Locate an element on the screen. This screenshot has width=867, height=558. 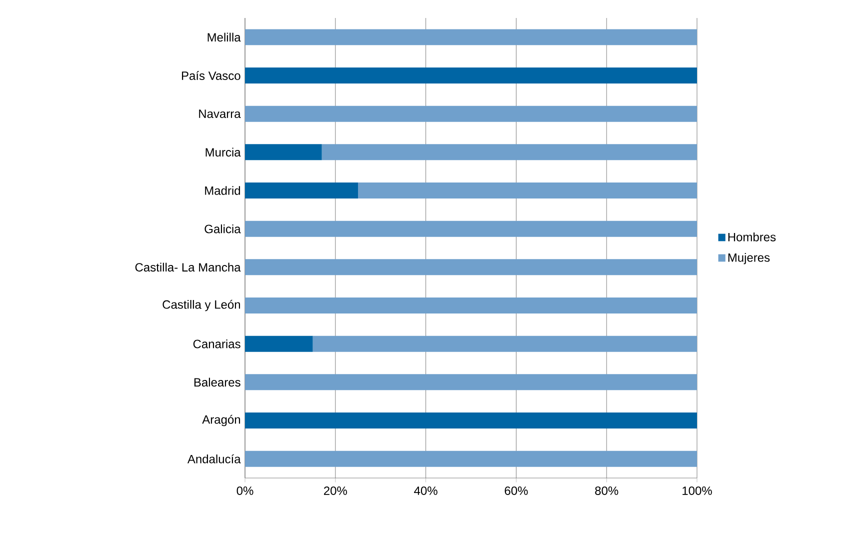
y-tick-label: Madrid is located at coordinates (222, 190).